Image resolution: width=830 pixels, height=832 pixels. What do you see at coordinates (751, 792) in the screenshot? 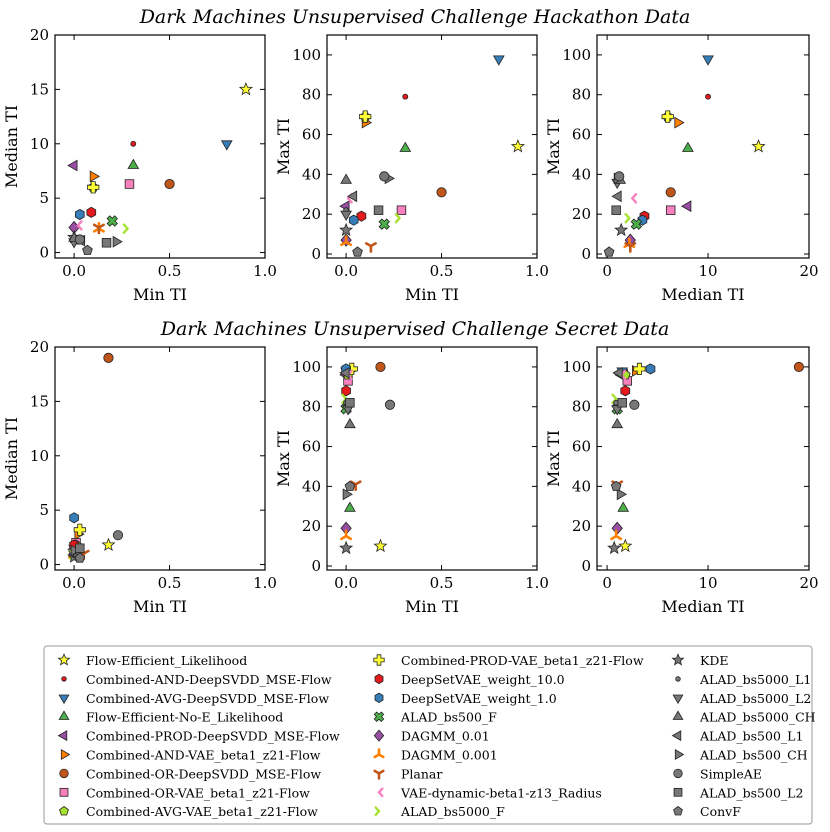
I see `legend-entry: ALAD_bs500_L2` at bounding box center [751, 792].